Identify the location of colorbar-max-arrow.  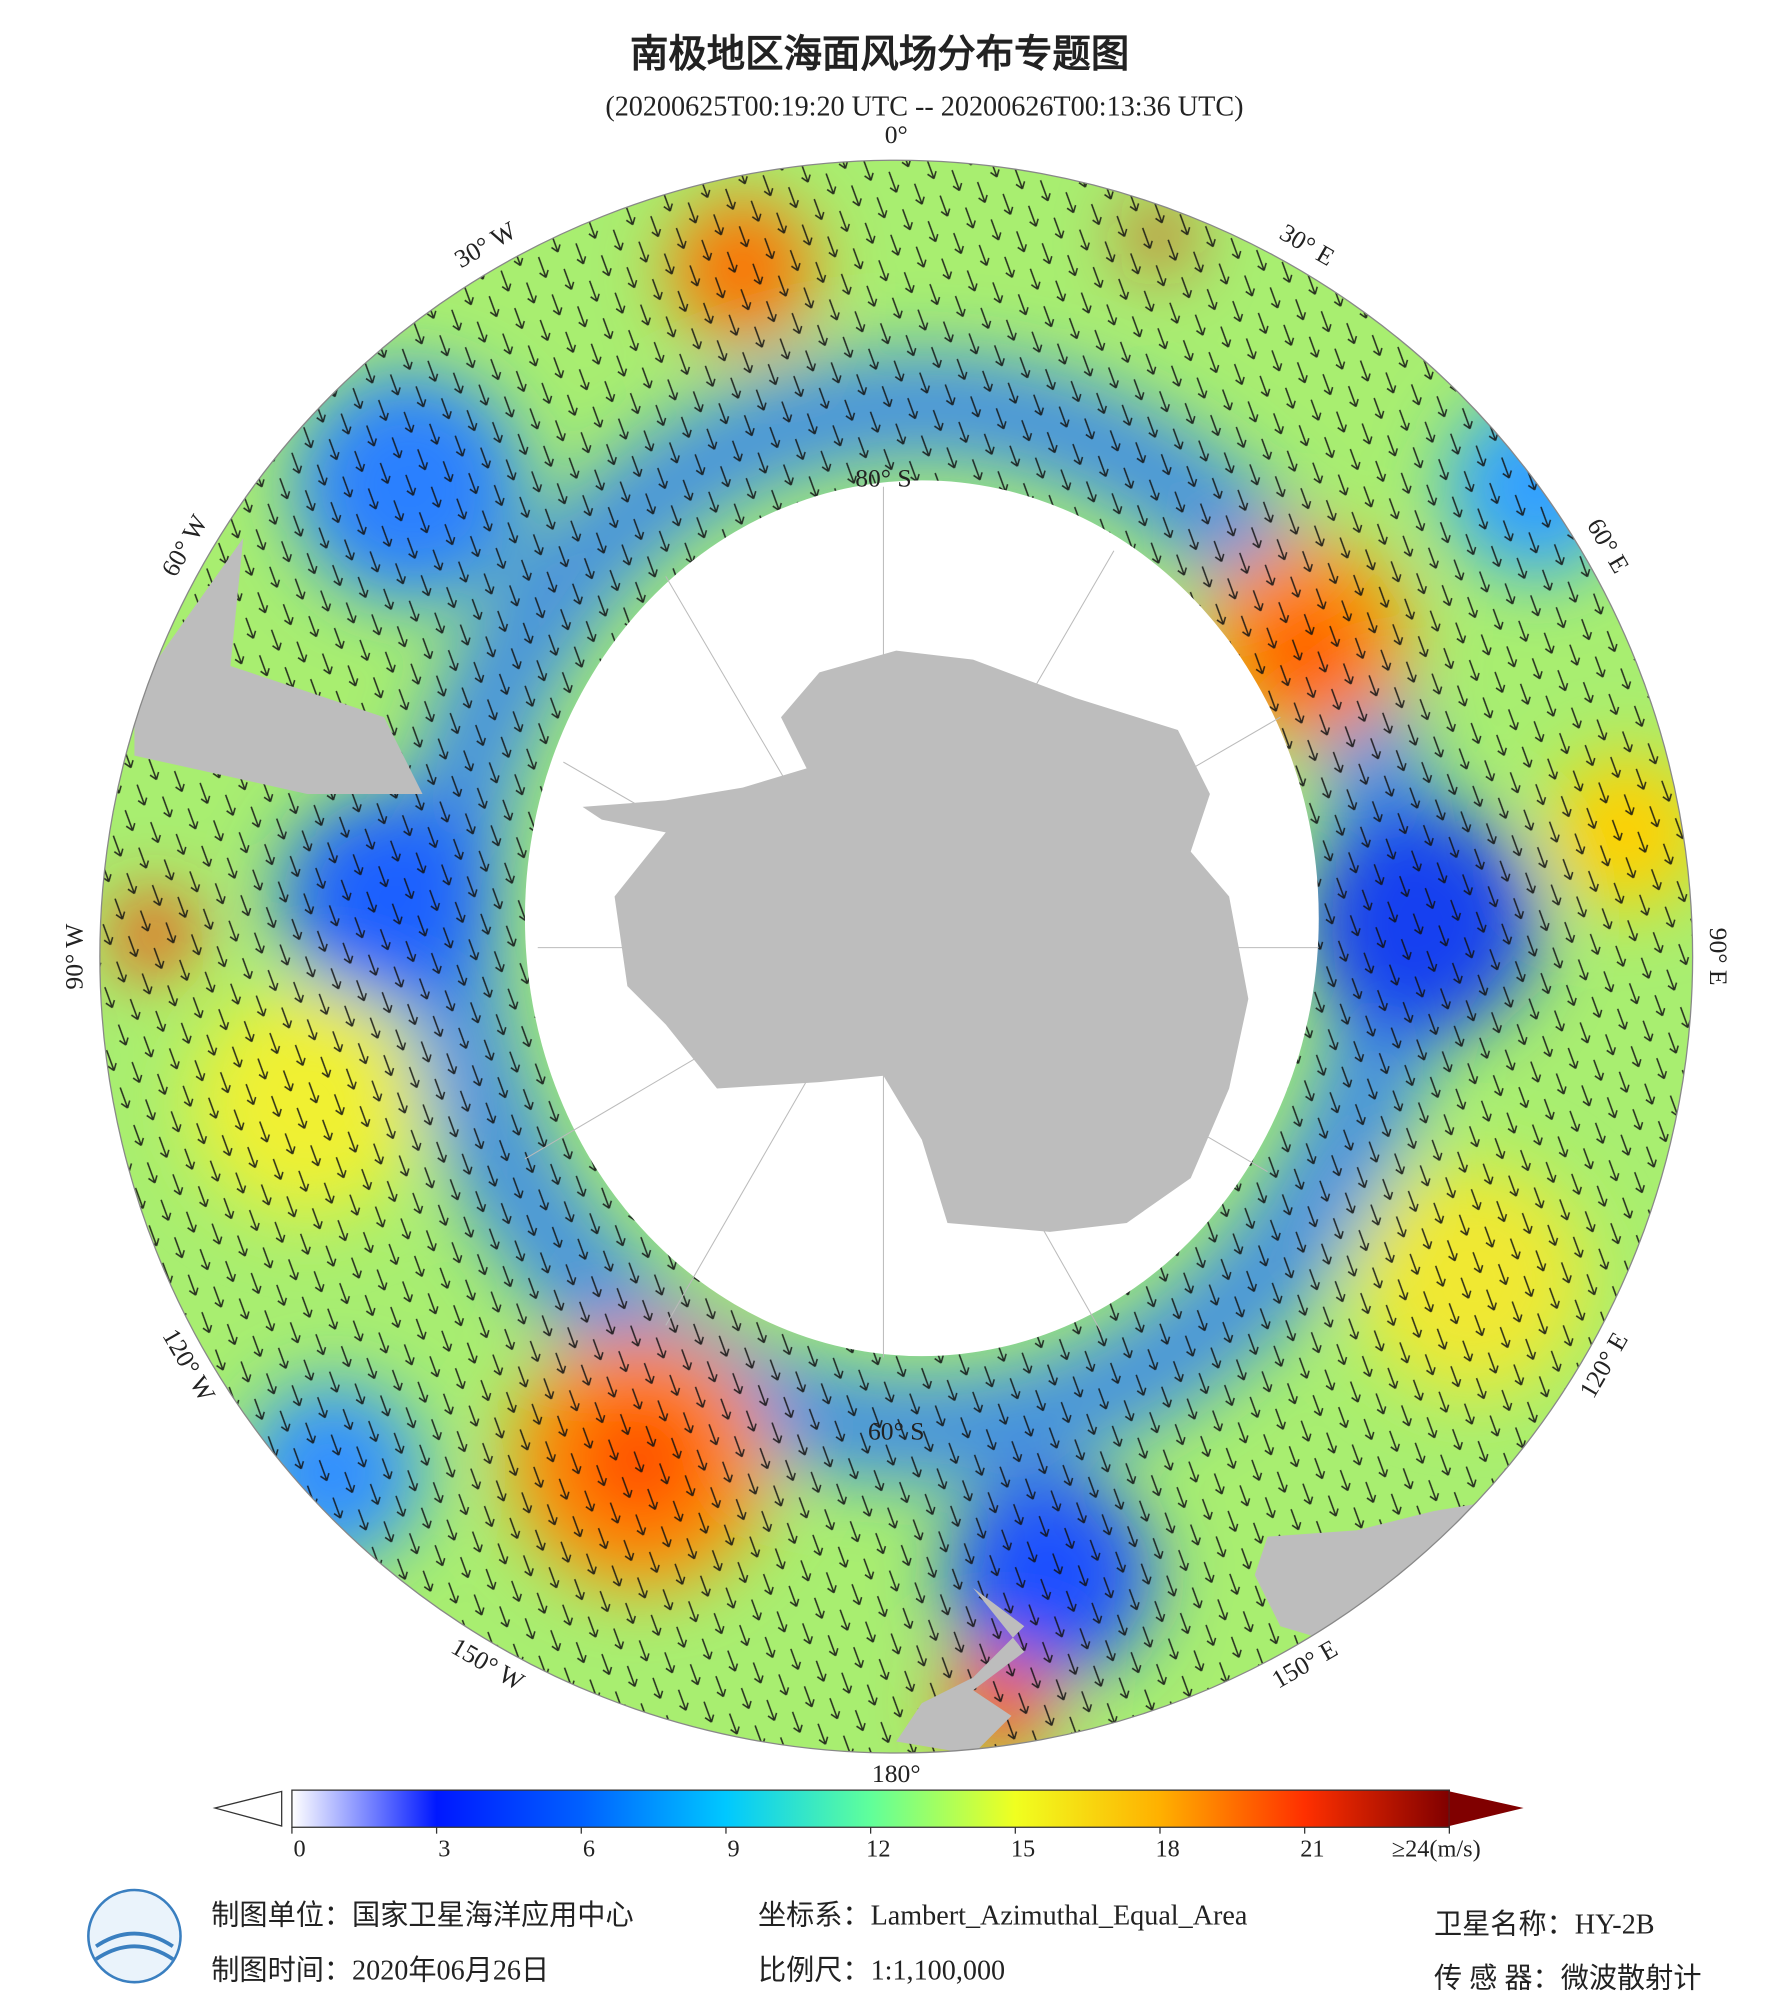
(1486, 1808).